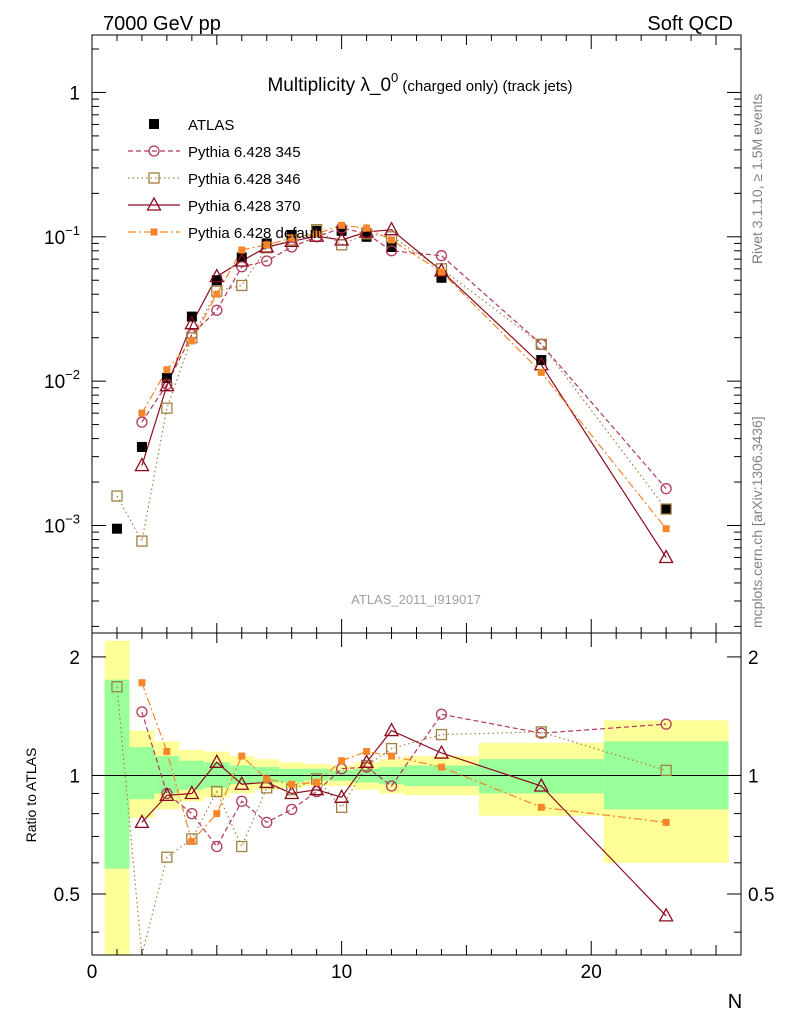 Image resolution: width=786 pixels, height=1024 pixels. What do you see at coordinates (62, 380) in the screenshot?
I see `main-y-tick-label-1: 10−2` at bounding box center [62, 380].